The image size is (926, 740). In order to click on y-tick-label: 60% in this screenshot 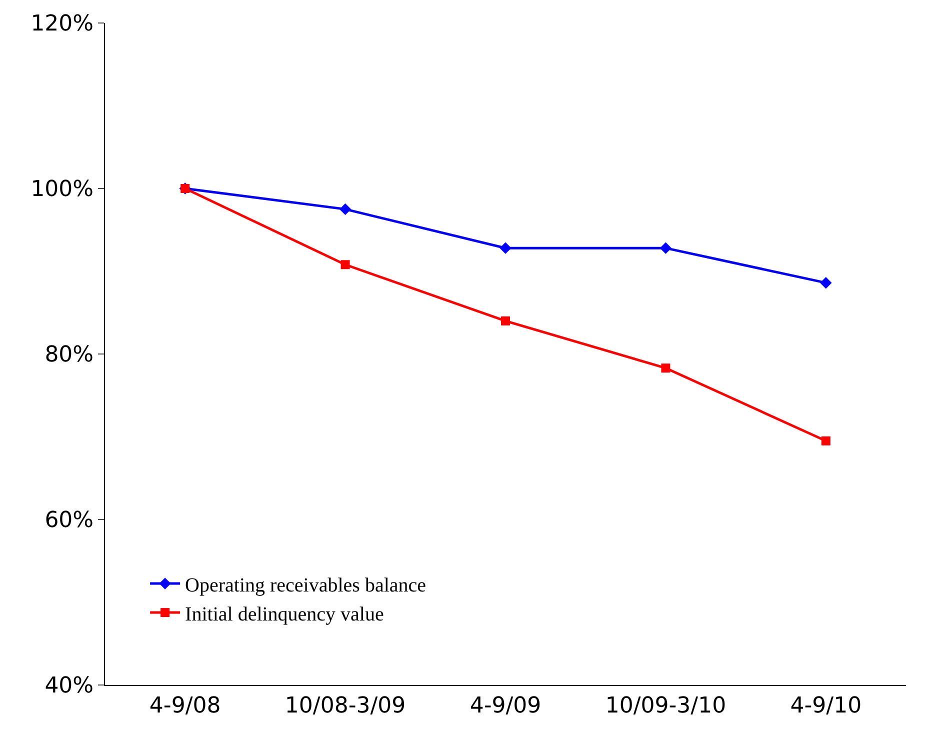, I will do `click(69, 521)`.